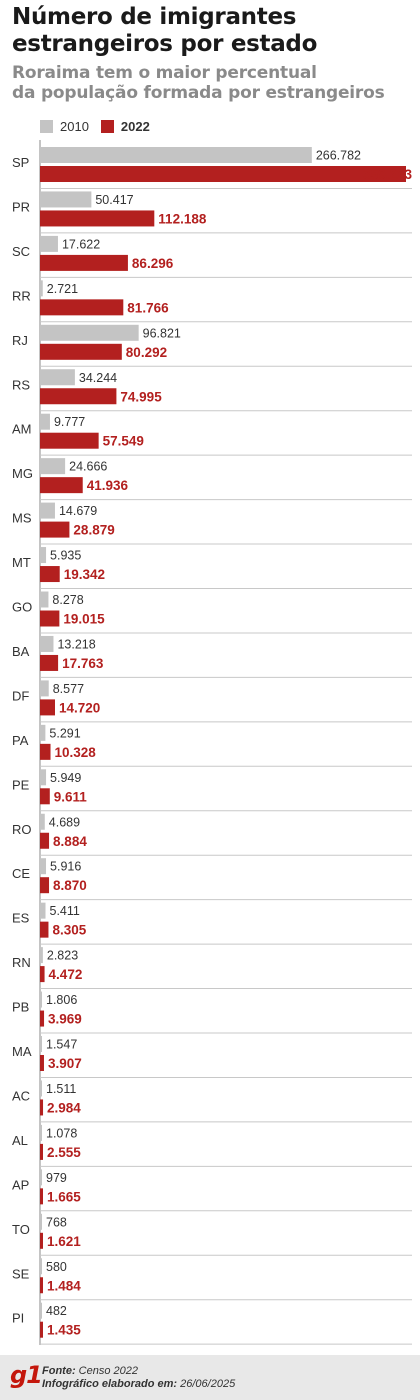 Image resolution: width=420 pixels, height=1400 pixels. Describe the element at coordinates (21, 784) in the screenshot. I see `category-label: PE` at that location.